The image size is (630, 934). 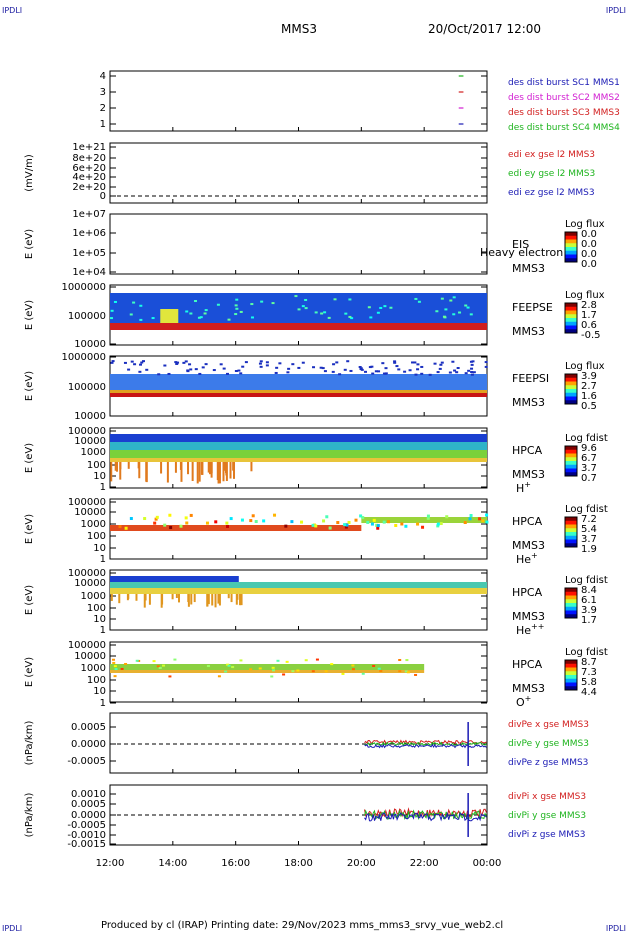 I want to click on hpca-o-species-label: O+, so click(x=523, y=701).